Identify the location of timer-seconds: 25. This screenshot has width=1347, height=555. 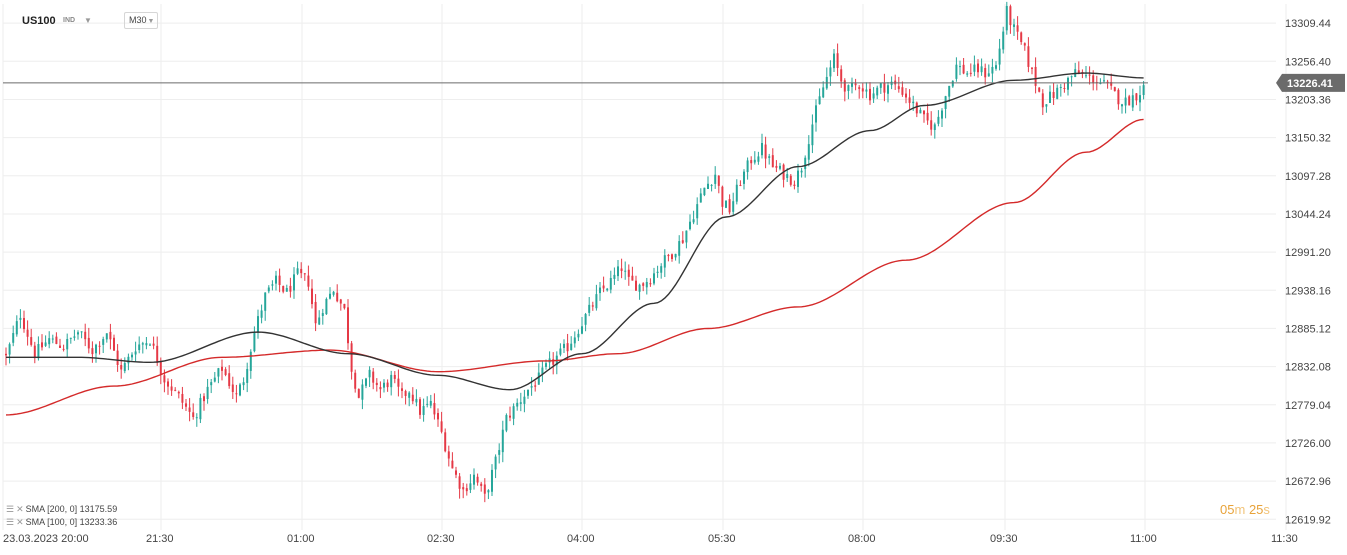
(1256, 509).